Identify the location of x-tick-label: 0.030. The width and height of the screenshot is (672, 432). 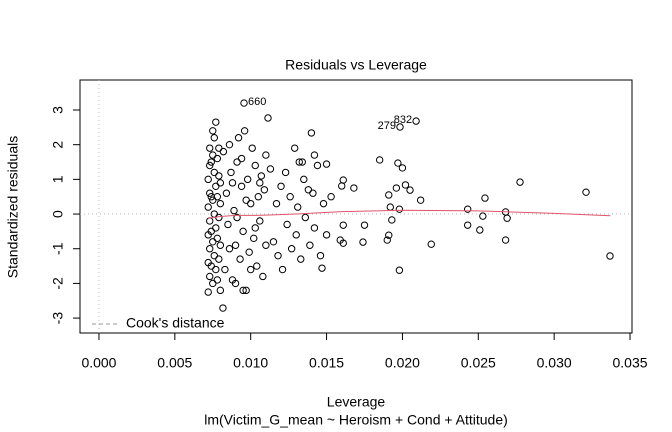
(554, 363).